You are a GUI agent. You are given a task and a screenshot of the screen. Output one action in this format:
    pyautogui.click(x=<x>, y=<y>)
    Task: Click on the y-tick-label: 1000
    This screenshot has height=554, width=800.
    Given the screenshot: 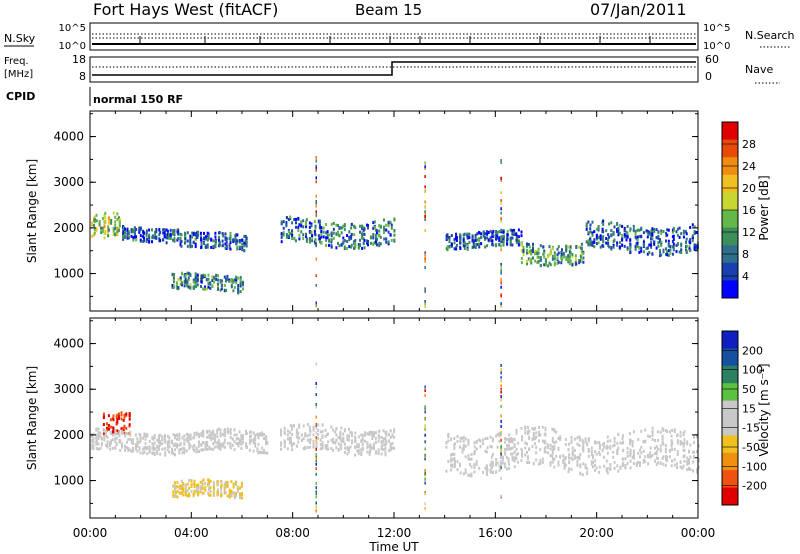 What is the action you would take?
    pyautogui.click(x=68, y=481)
    